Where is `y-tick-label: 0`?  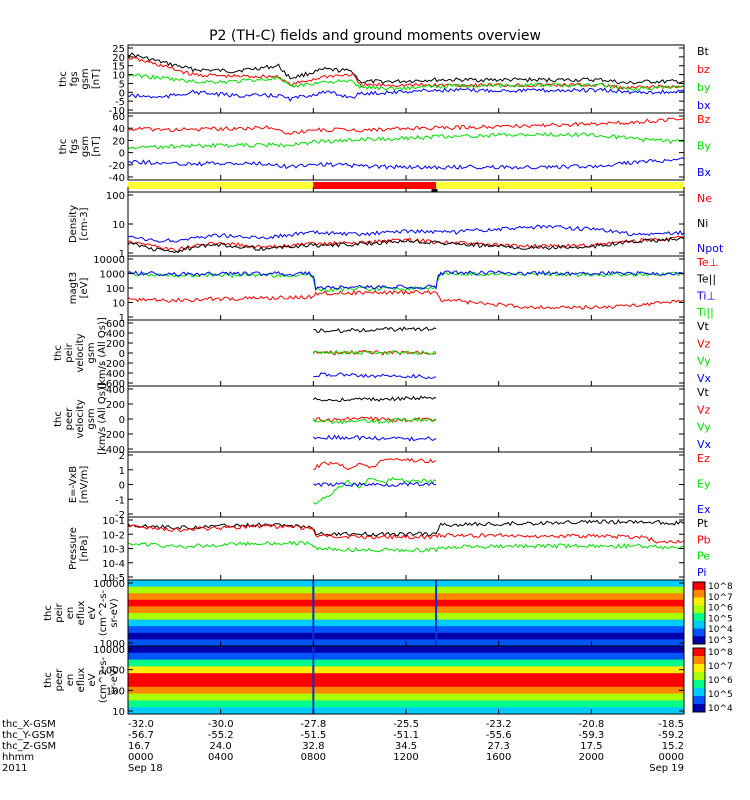 y-tick-label: 0 is located at coordinates (122, 93).